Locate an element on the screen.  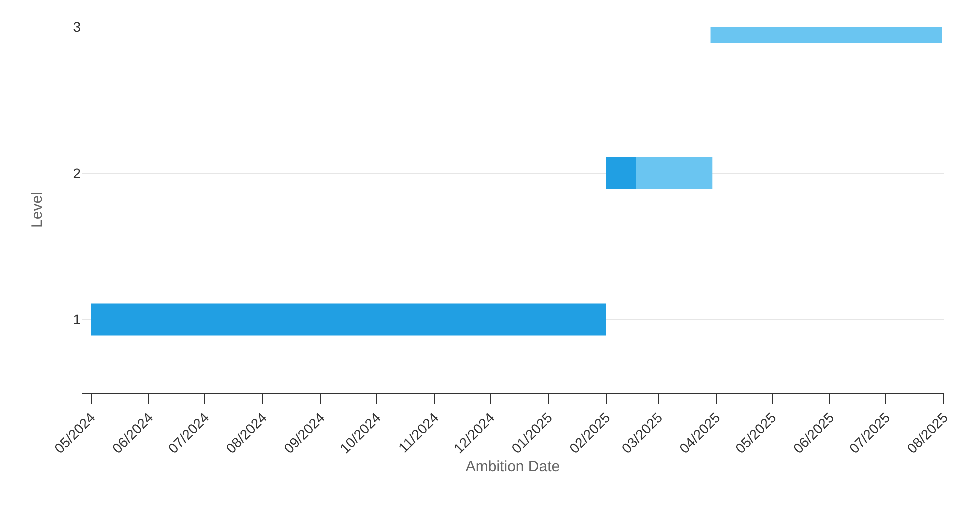
y-tick-label: 1 is located at coordinates (77, 320).